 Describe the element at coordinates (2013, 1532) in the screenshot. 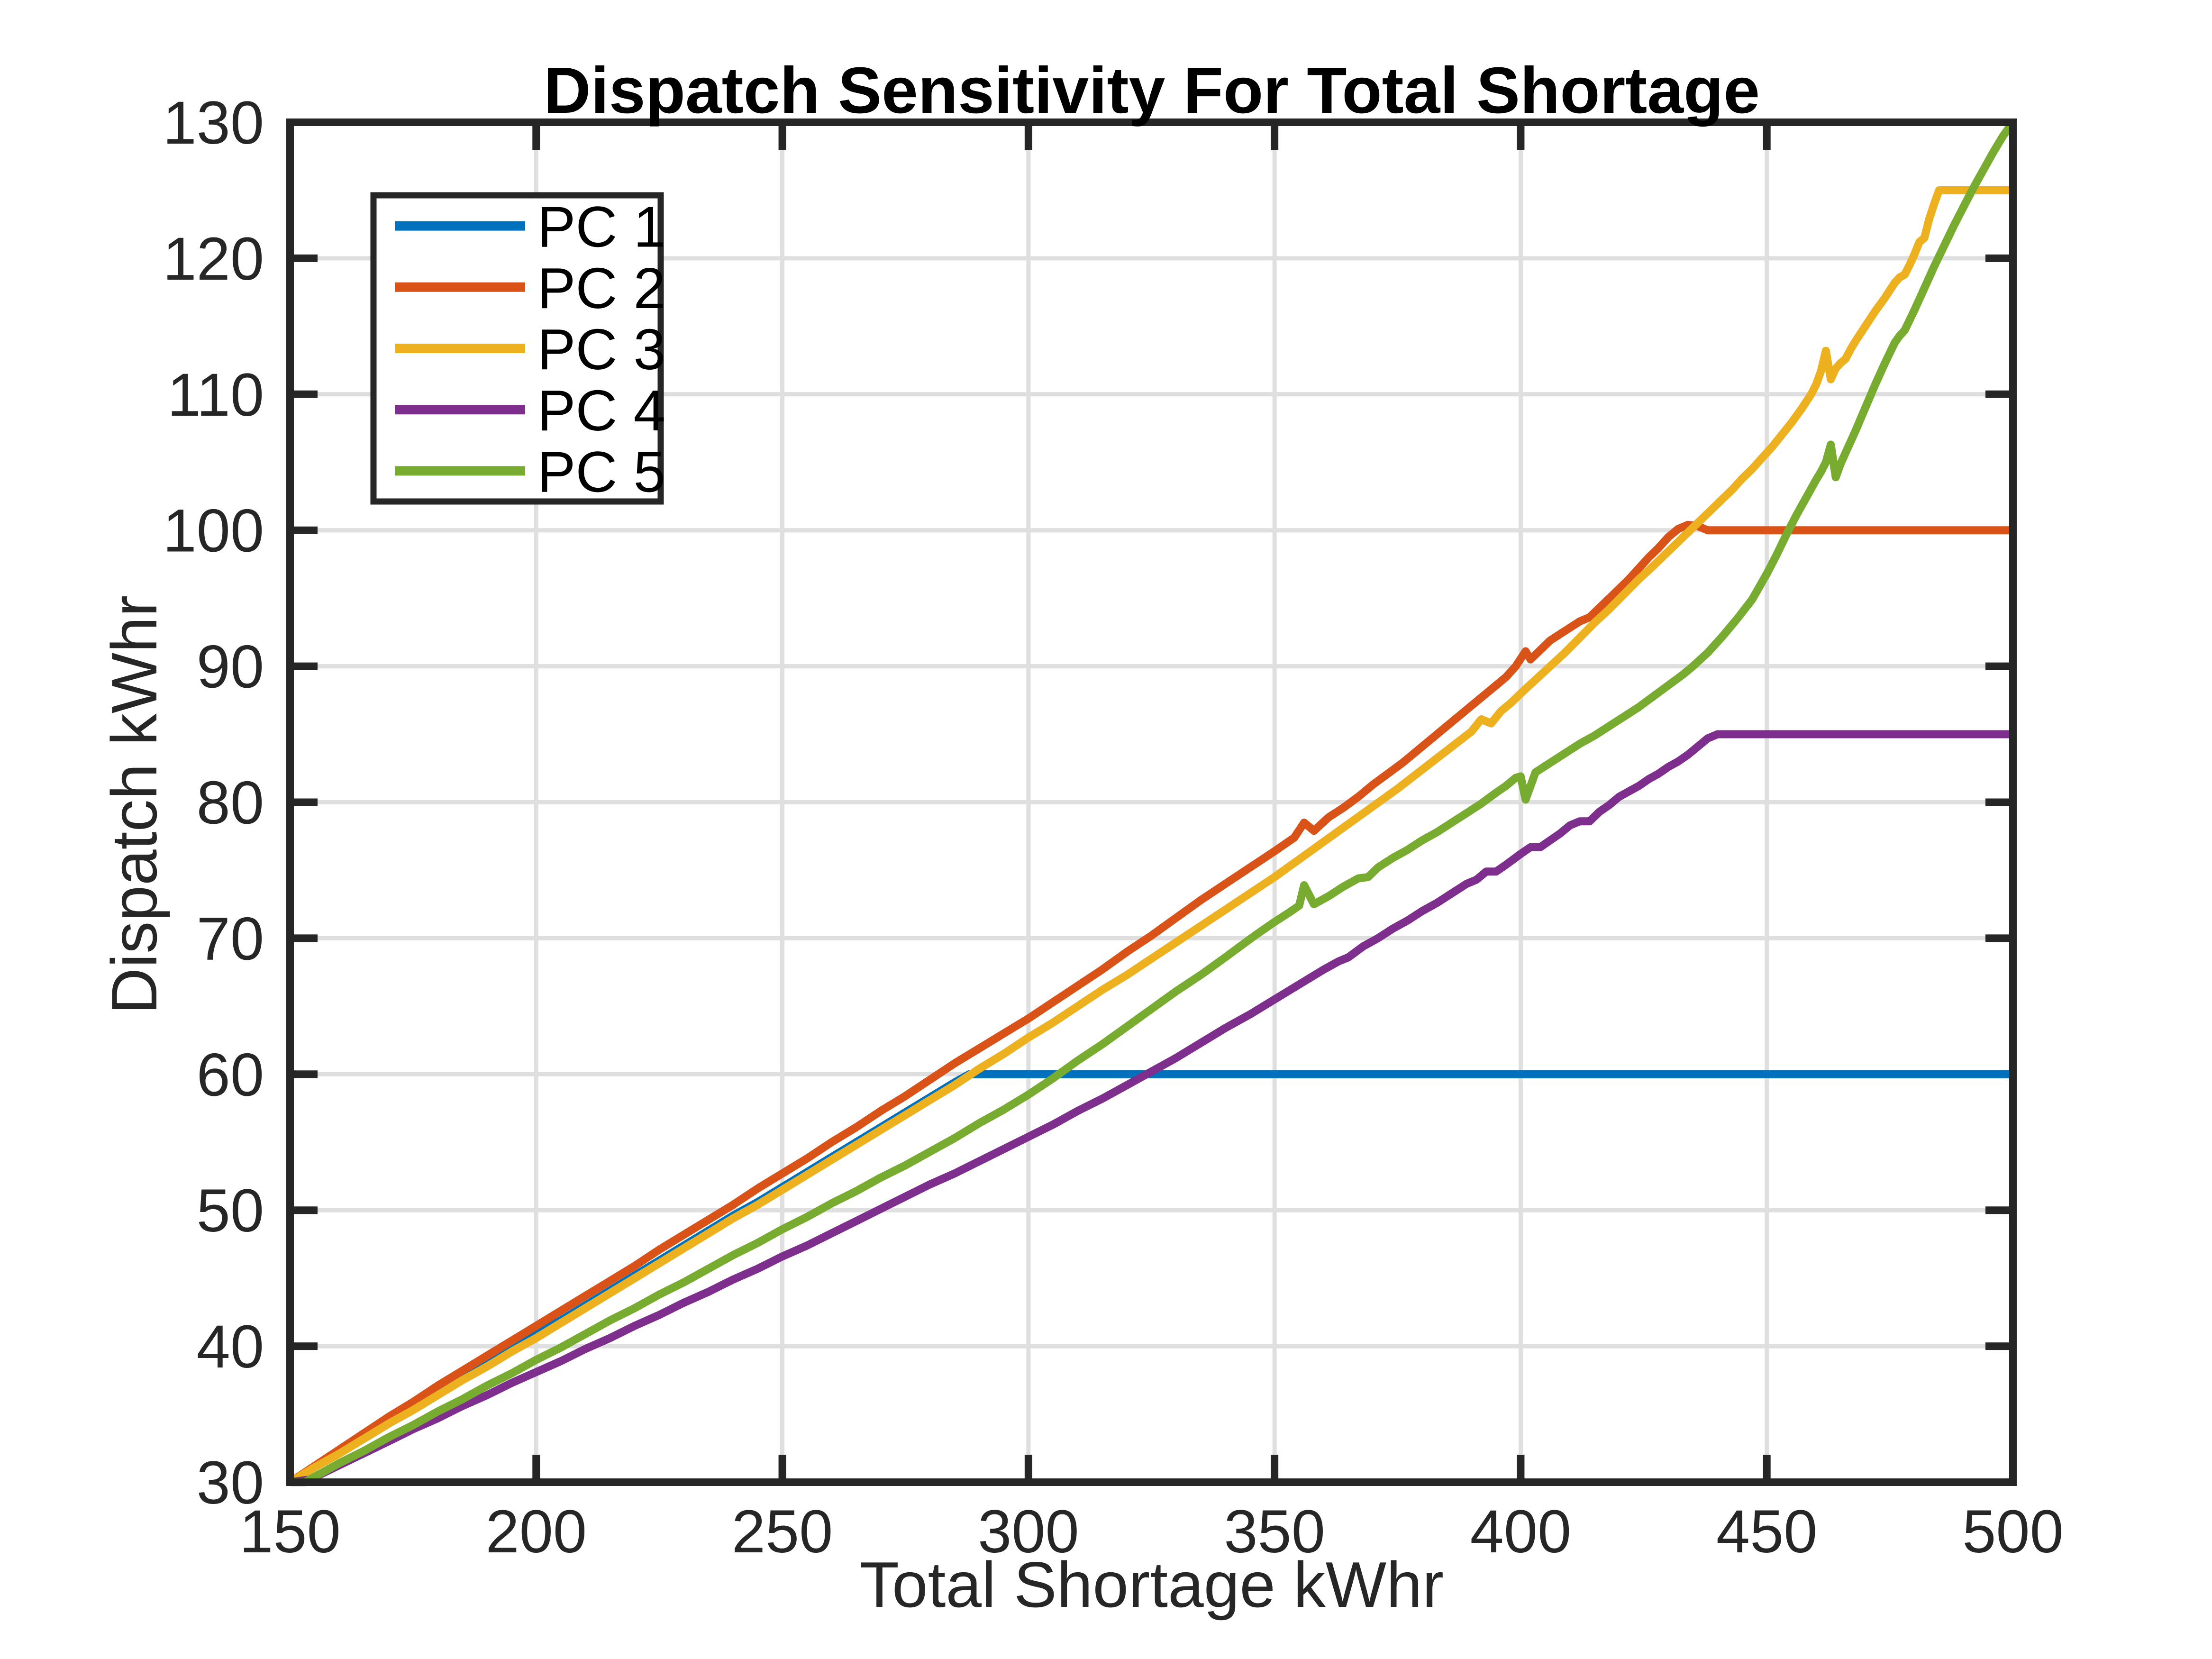

I see `x-tick-label: 500` at that location.